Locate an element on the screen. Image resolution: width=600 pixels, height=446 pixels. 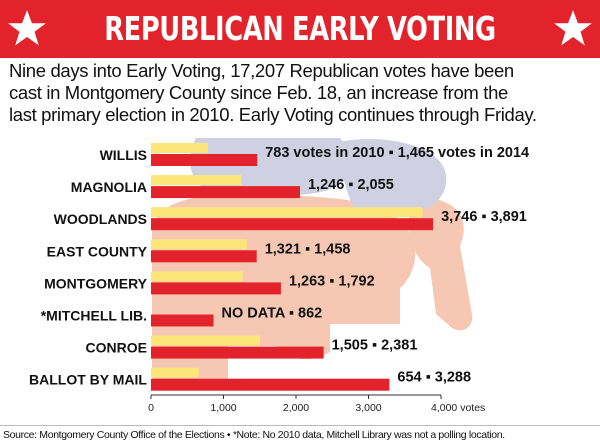
page-title: REPUBLICAN EARLY VOTING COUNTS is located at coordinates (300, 57).